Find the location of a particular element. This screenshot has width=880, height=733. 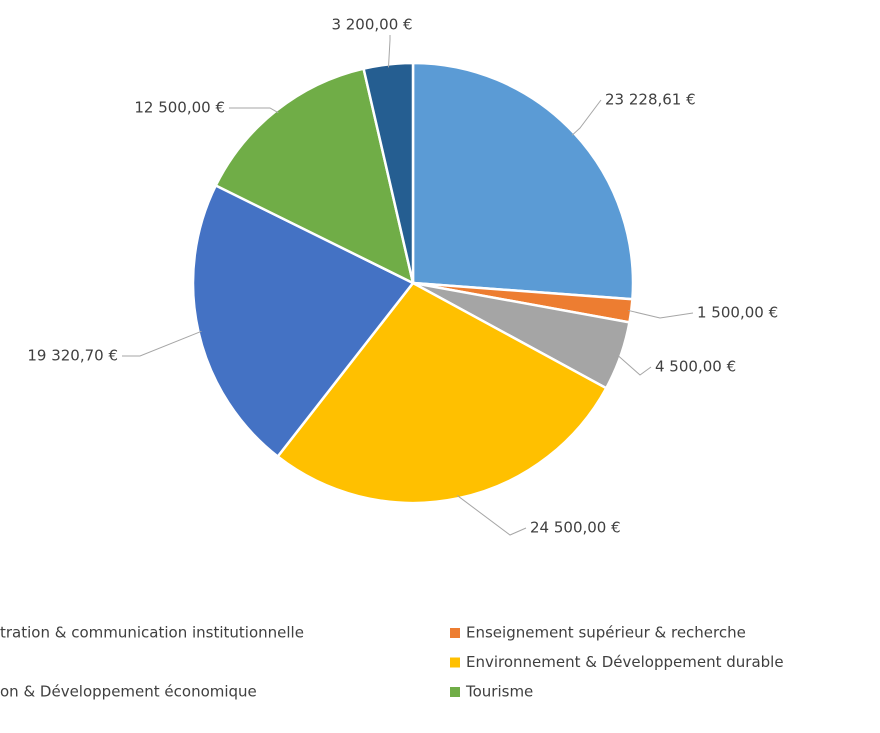

data-label: 1 500,00 € is located at coordinates (737, 313).